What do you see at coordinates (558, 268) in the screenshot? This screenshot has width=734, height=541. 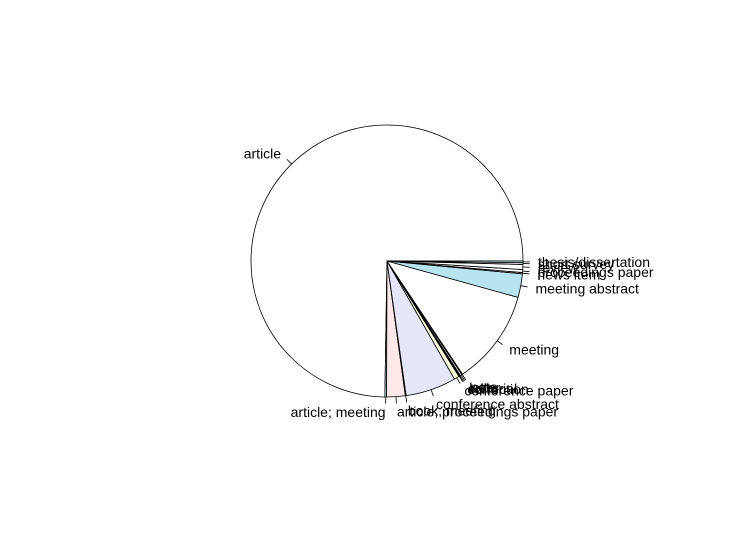 I see `label-review: review` at bounding box center [558, 268].